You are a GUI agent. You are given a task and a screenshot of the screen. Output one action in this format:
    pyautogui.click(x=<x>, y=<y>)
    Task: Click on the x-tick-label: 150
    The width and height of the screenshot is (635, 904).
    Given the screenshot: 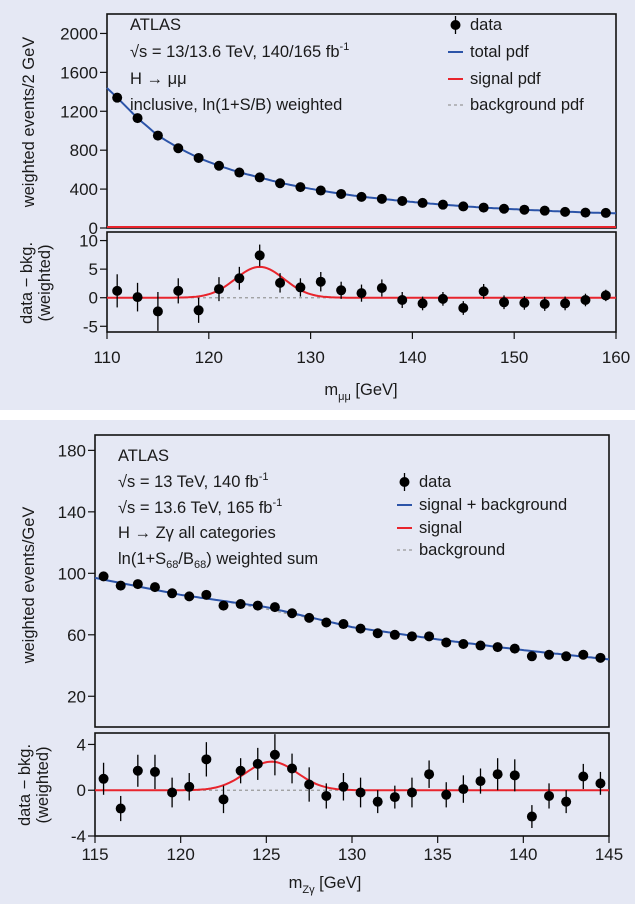 What is the action you would take?
    pyautogui.click(x=514, y=357)
    